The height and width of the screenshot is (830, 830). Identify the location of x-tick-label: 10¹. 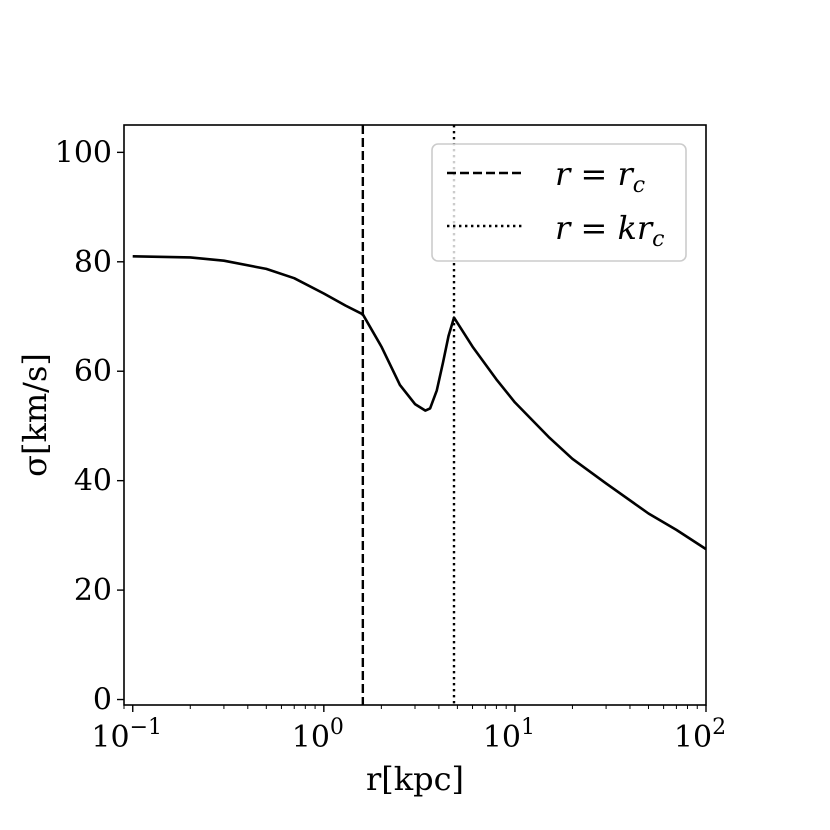
(509, 735).